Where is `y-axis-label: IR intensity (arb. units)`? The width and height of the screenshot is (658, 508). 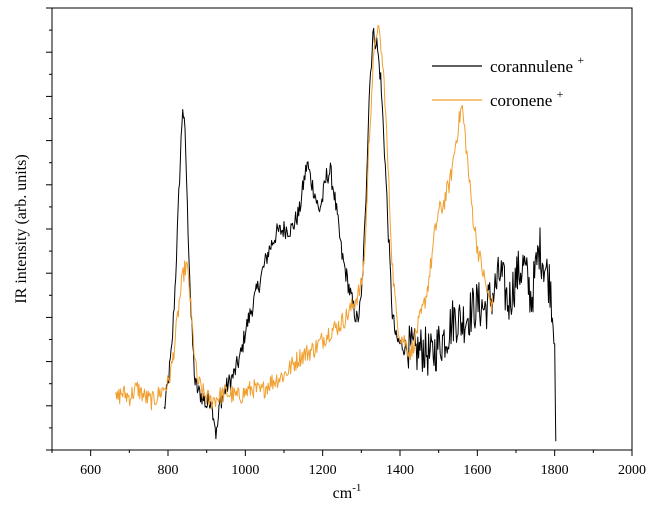
y-axis-label: IR intensity (arb. units) is located at coordinates (21, 228).